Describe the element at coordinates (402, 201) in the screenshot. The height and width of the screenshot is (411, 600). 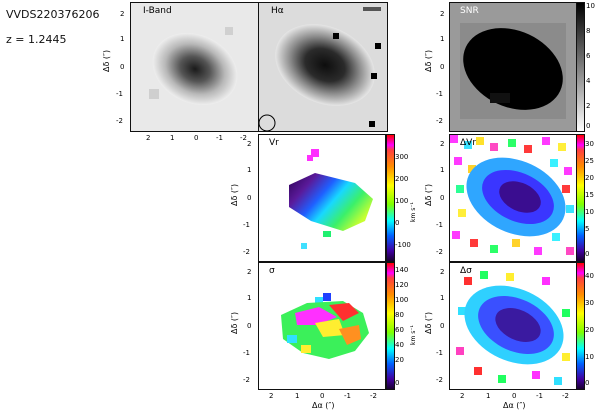
I see `vr-cbar-tick: 100` at that location.